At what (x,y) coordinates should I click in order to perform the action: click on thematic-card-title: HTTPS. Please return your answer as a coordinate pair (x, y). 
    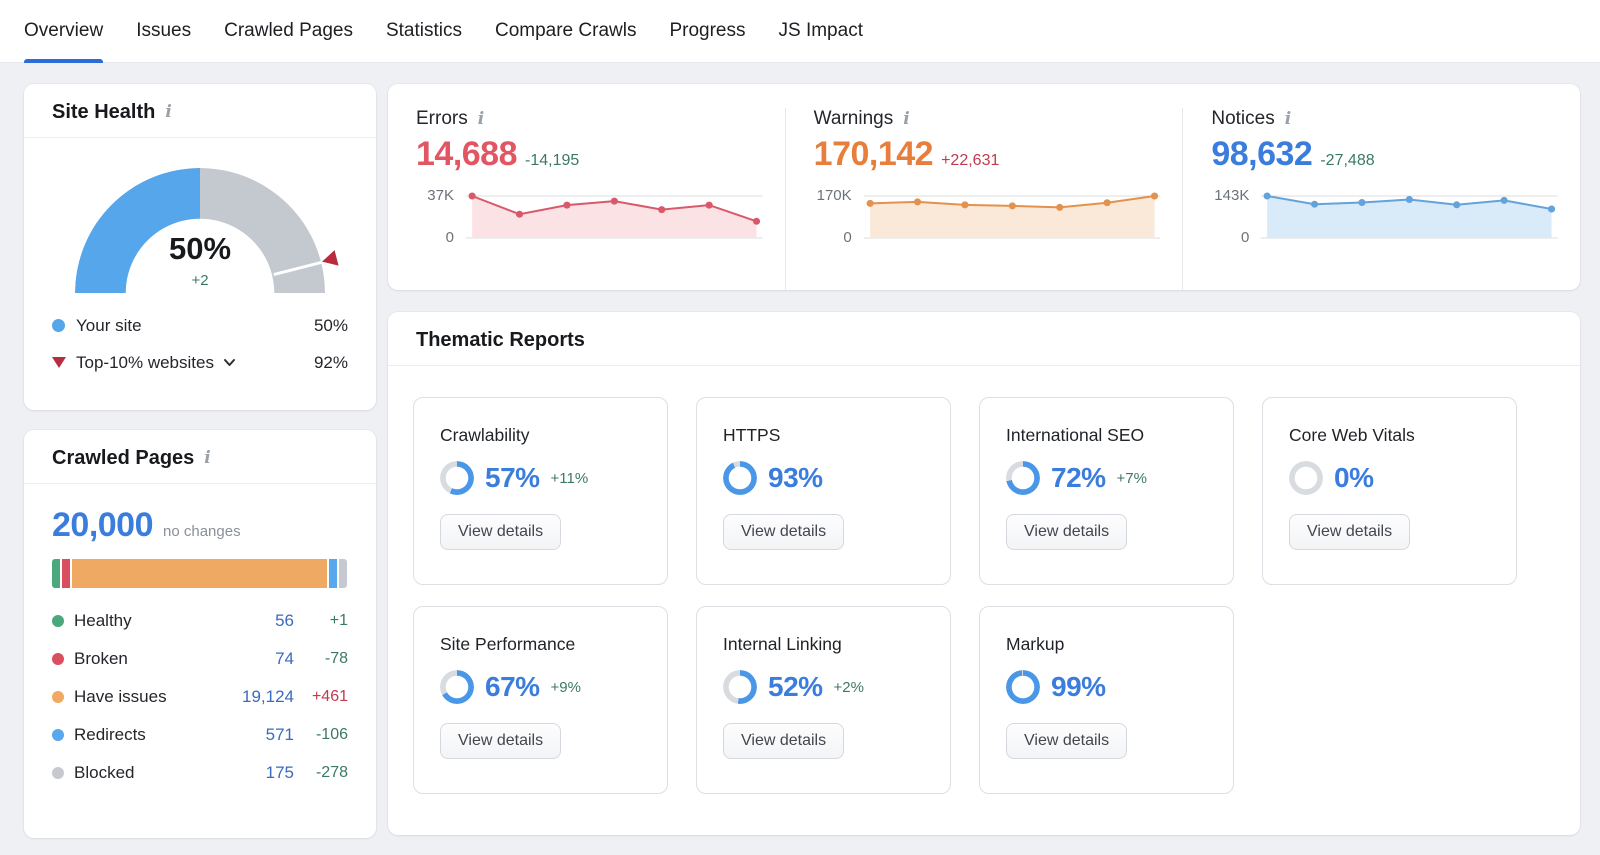
    Looking at the image, I should click on (752, 435).